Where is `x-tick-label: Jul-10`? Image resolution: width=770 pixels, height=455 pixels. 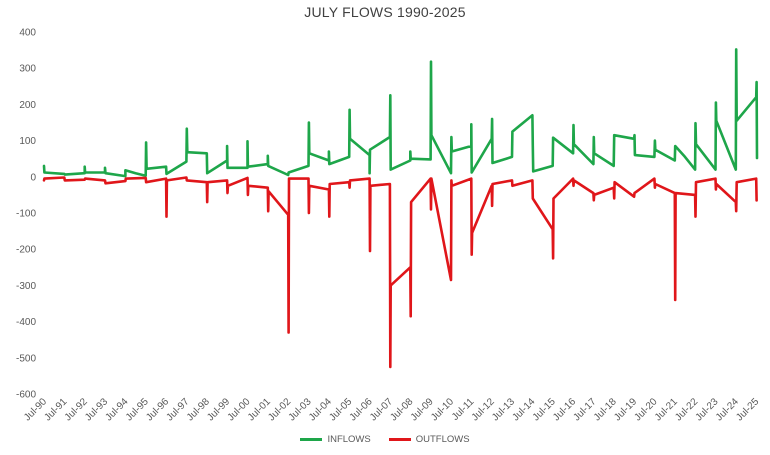
x-tick-label: Jul-10 is located at coordinates (442, 409).